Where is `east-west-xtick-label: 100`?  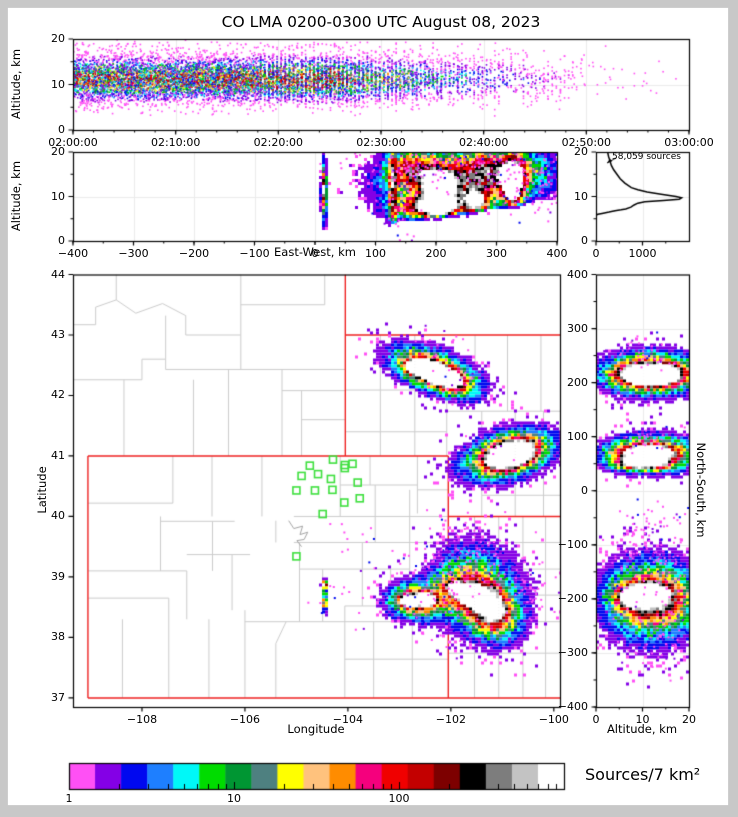 east-west-xtick-label: 100 is located at coordinates (375, 253).